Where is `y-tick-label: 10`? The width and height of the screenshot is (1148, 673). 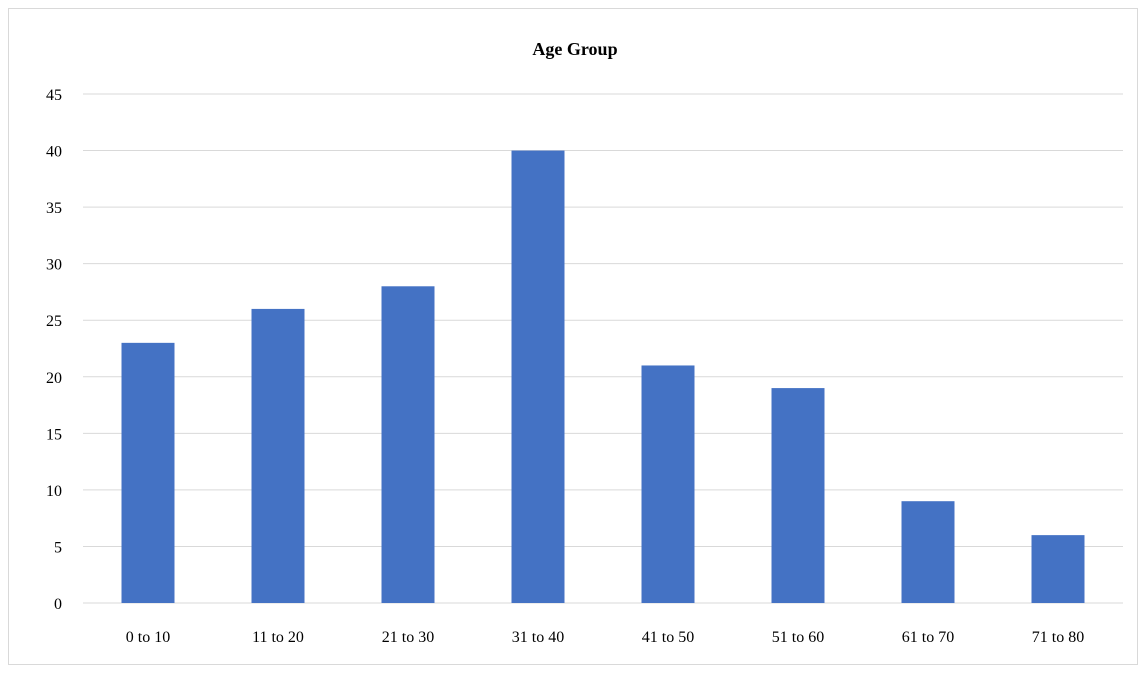
y-tick-label: 10 is located at coordinates (54, 491).